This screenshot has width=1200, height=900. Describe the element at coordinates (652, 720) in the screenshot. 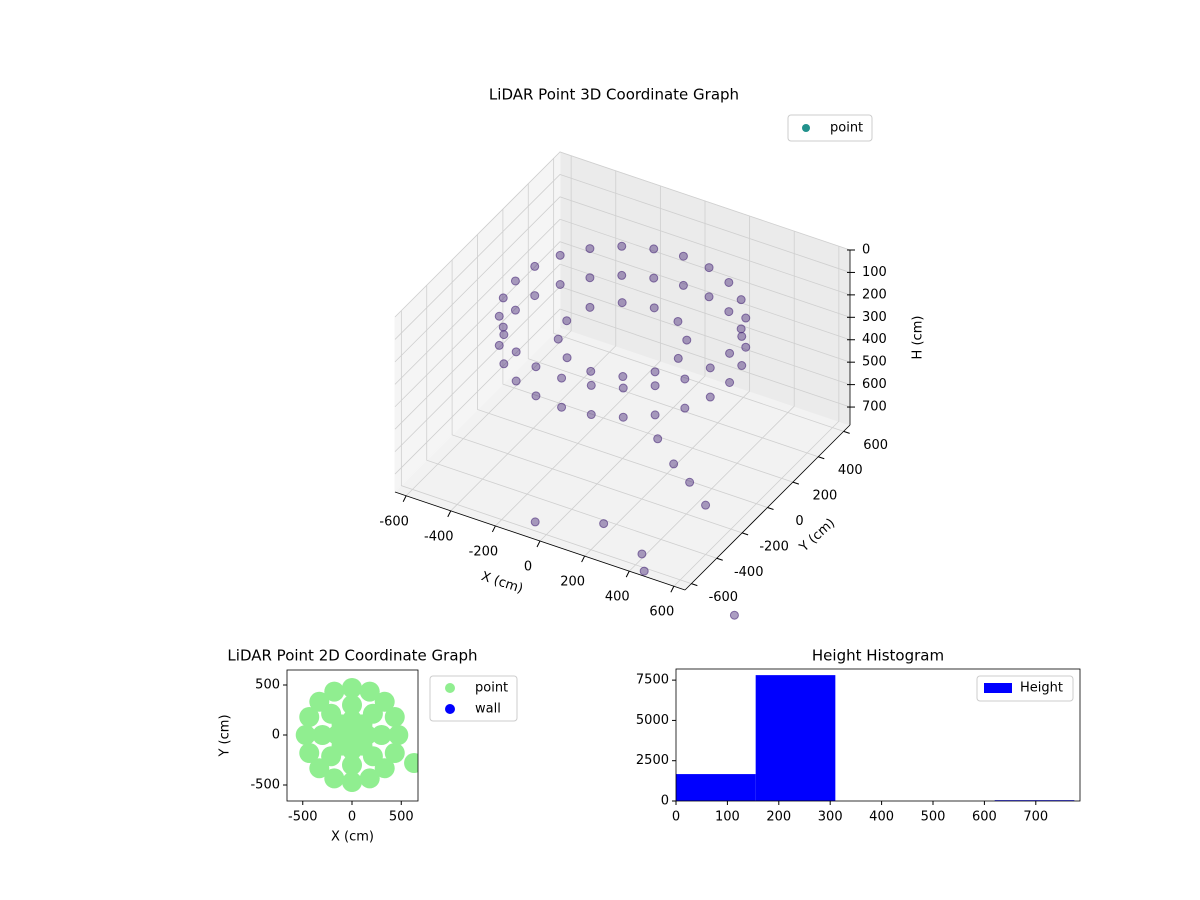

I see `y-tick-label: 5000` at that location.